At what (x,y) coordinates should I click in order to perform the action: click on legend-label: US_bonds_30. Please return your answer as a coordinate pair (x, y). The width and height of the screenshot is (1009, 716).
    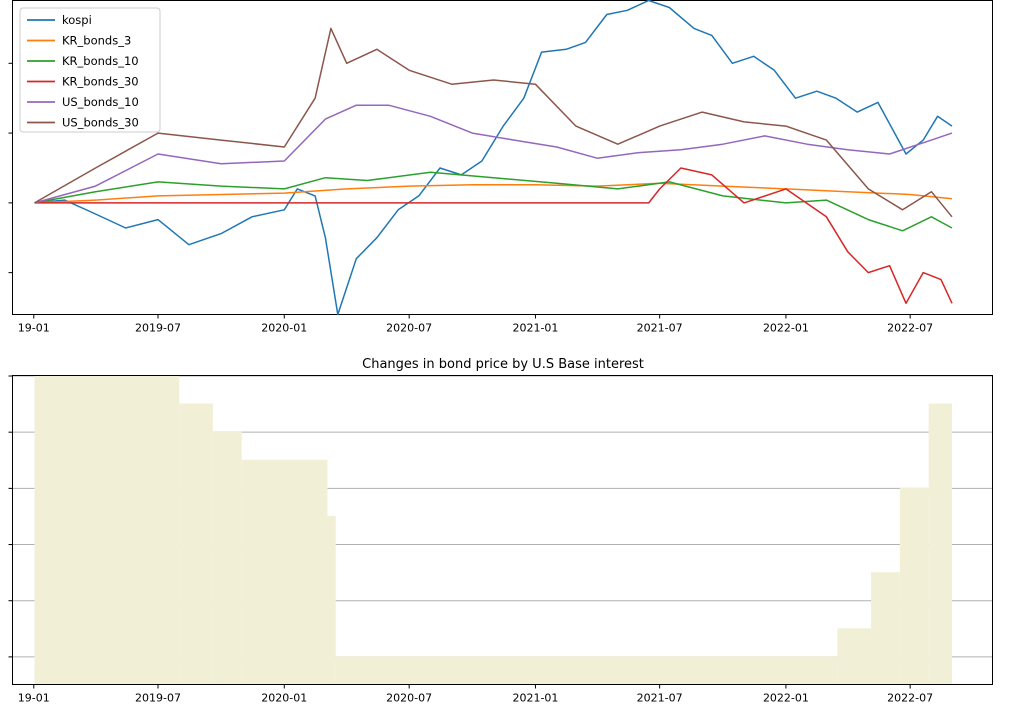
    Looking at the image, I should click on (100, 123).